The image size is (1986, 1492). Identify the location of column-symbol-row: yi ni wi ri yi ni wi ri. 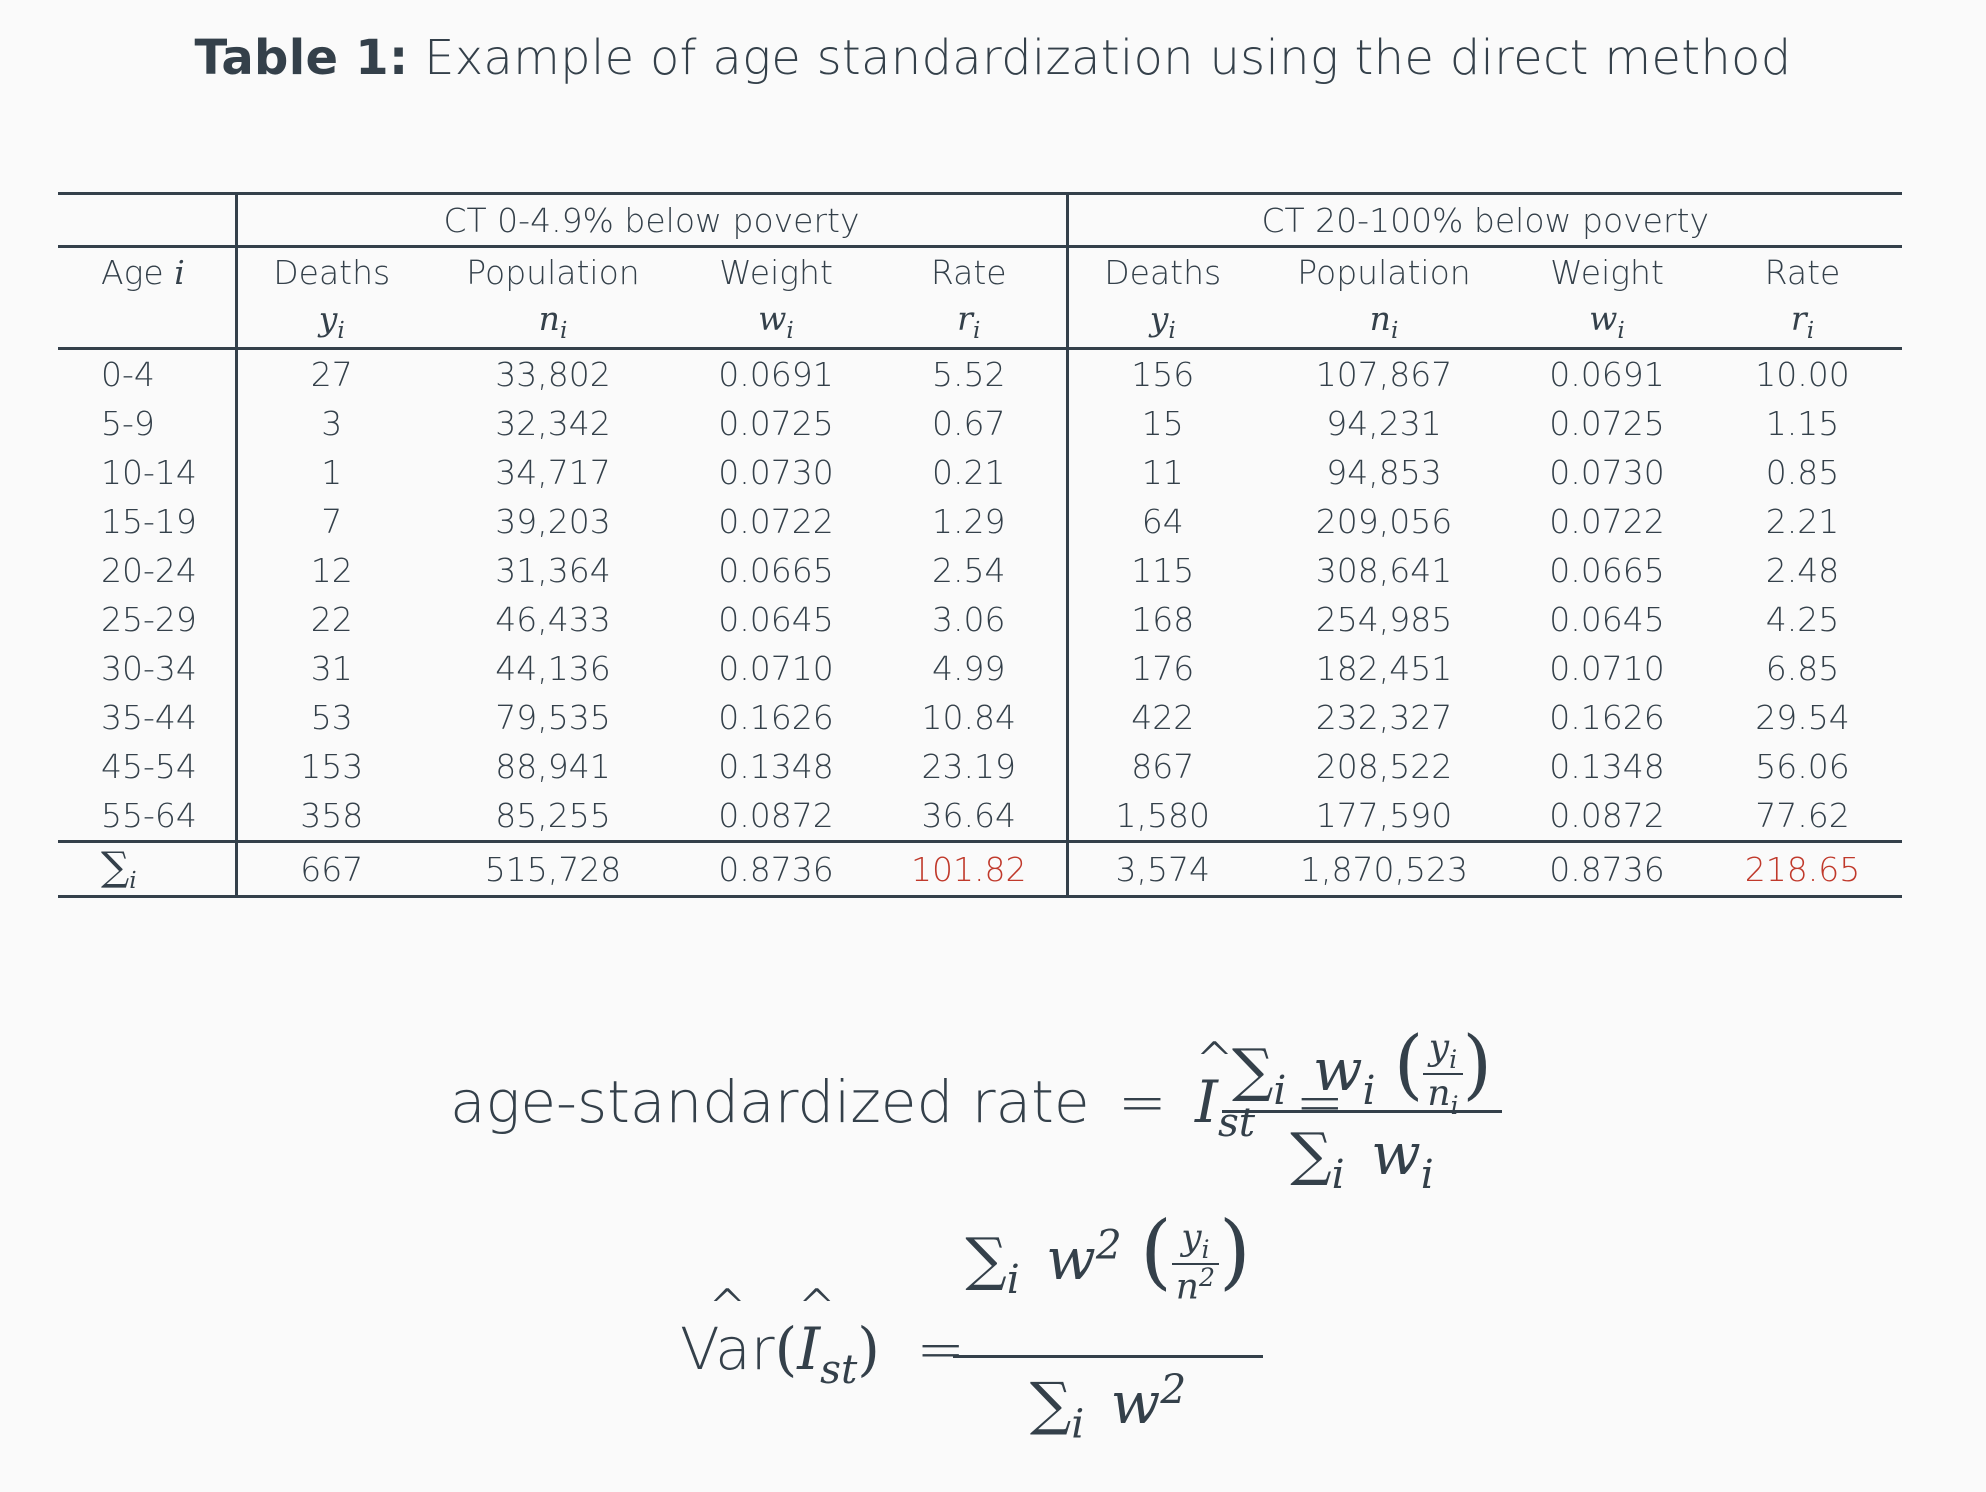
(980, 323).